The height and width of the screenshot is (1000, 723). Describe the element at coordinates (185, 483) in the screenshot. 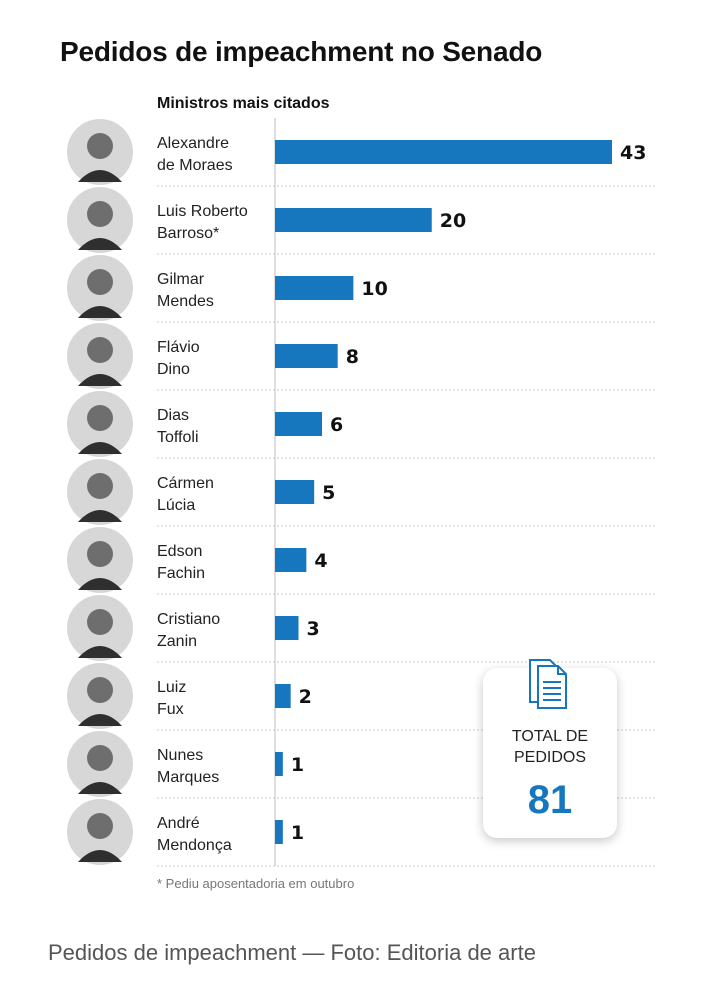

I see `category-label: Cármen` at that location.